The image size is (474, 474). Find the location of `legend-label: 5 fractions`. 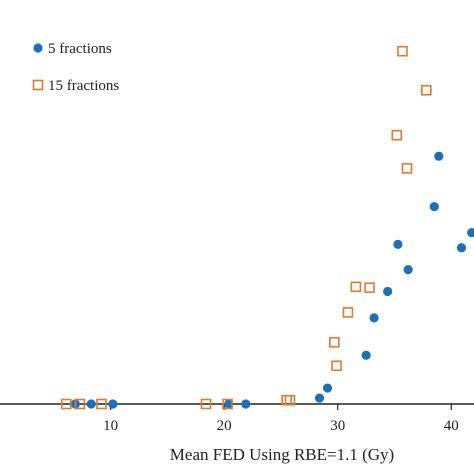

legend-label: 5 fractions is located at coordinates (80, 49).